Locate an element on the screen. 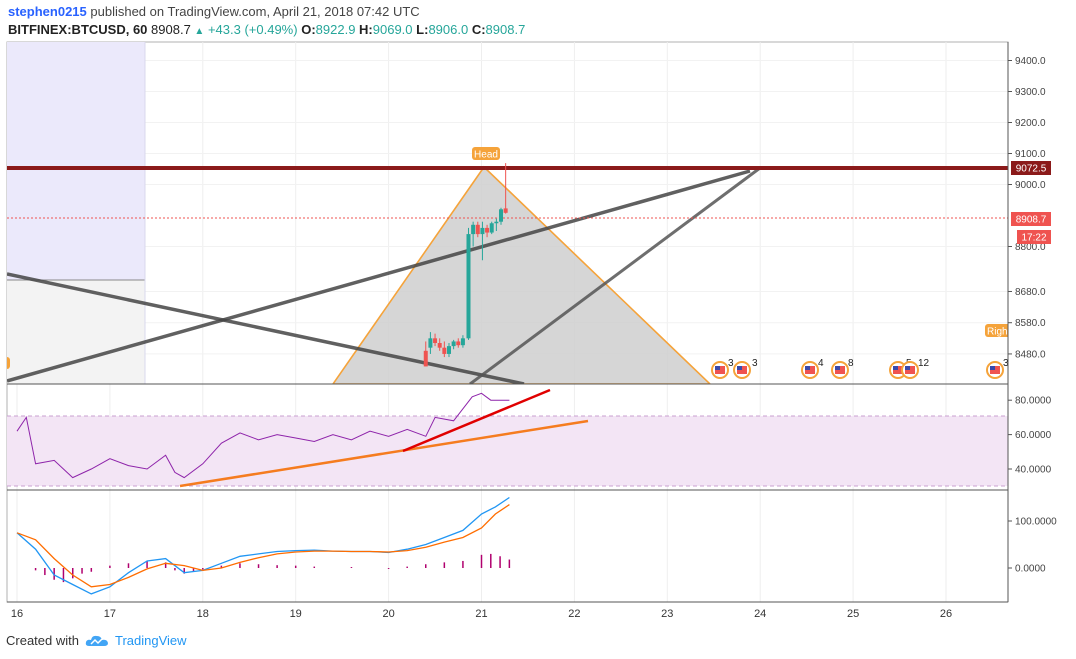  rsi-tick-label: 40.0000 is located at coordinates (1033, 470).